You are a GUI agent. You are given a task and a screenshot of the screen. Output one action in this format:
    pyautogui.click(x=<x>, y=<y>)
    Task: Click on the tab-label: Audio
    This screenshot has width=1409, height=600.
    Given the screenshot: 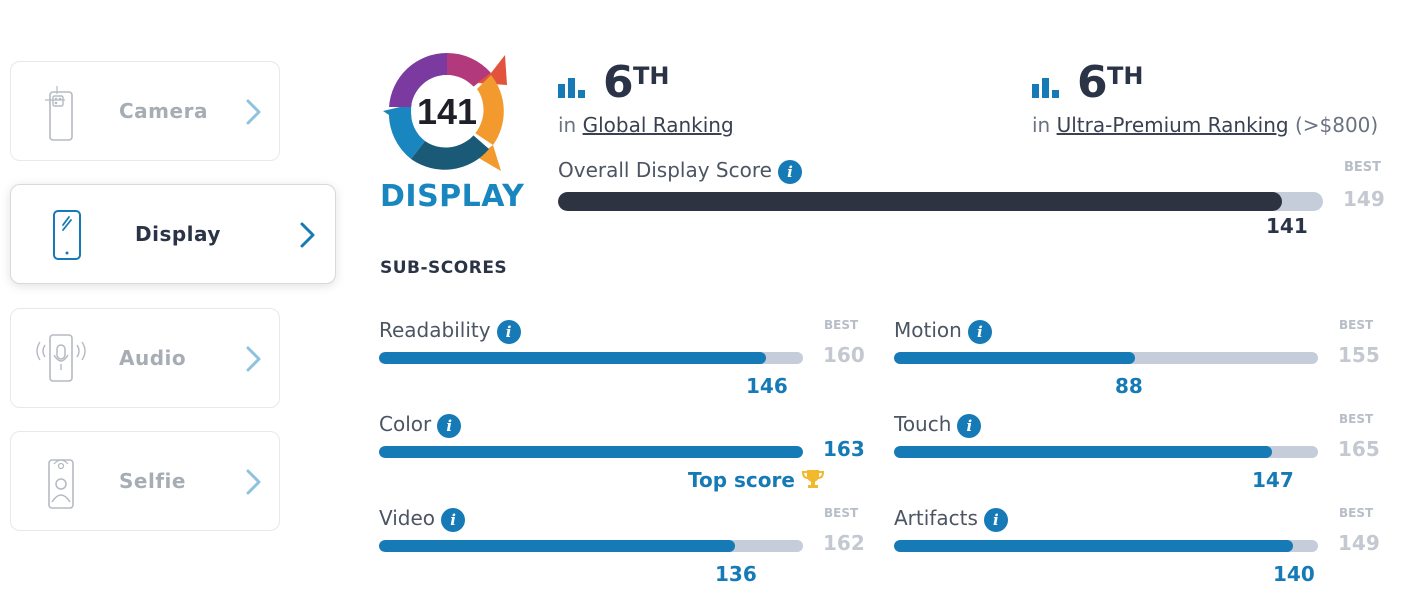 What is the action you would take?
    pyautogui.click(x=153, y=358)
    